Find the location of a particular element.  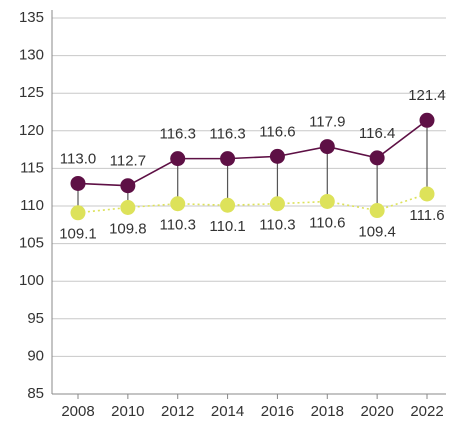

data-label: 109.8 is located at coordinates (128, 228).